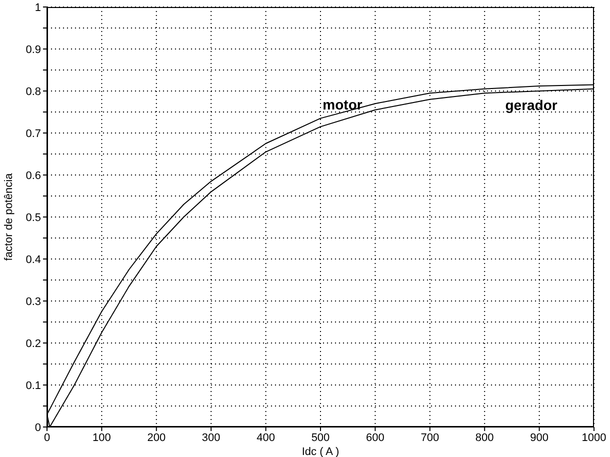 Image resolution: width=610 pixels, height=457 pixels. What do you see at coordinates (33, 260) in the screenshot?
I see `y-tick-label: 0.4` at bounding box center [33, 260].